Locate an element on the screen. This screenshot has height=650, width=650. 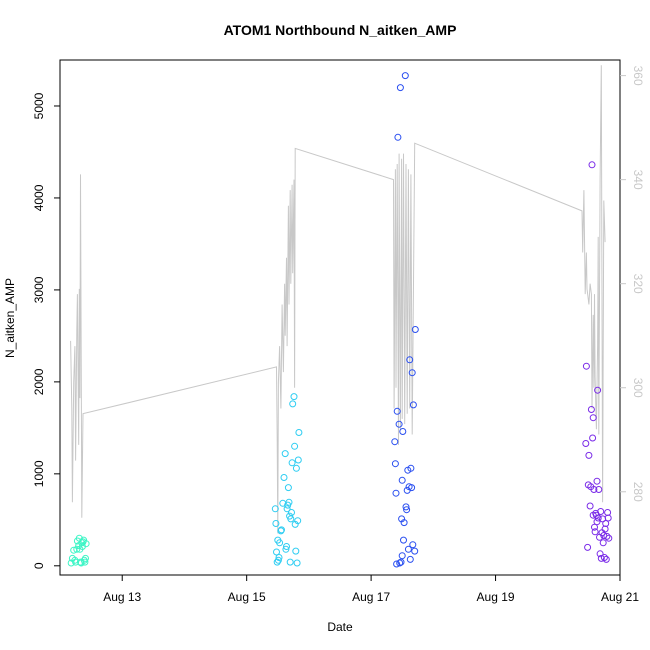
y-axis-label: N_aitken_AMP is located at coordinates (10, 318).